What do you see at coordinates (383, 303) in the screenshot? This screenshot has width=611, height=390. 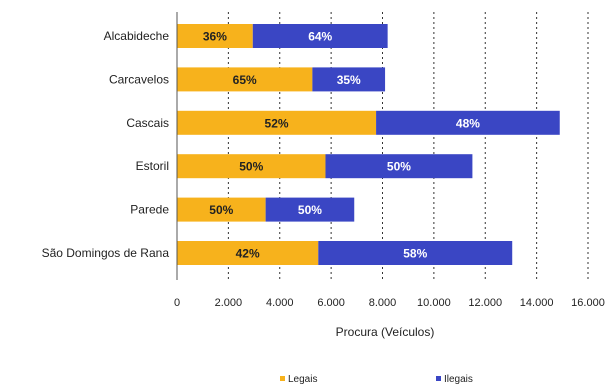 I see `x-tick-label: 8.000` at bounding box center [383, 303].